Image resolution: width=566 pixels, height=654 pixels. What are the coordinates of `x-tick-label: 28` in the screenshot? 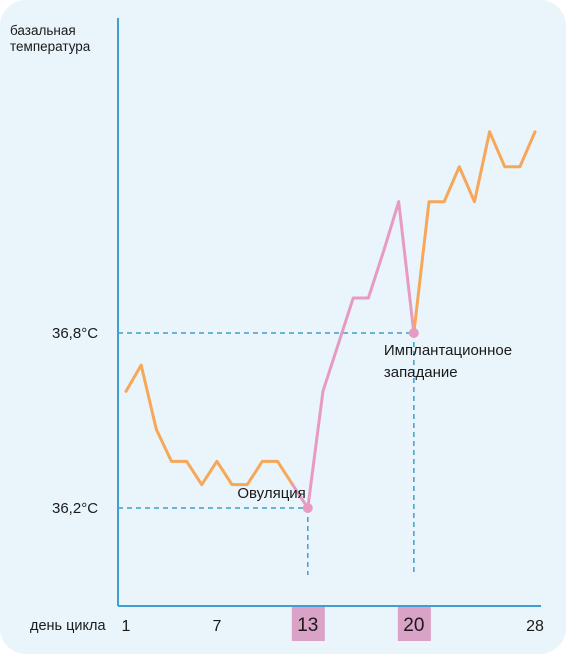 It's located at (535, 626).